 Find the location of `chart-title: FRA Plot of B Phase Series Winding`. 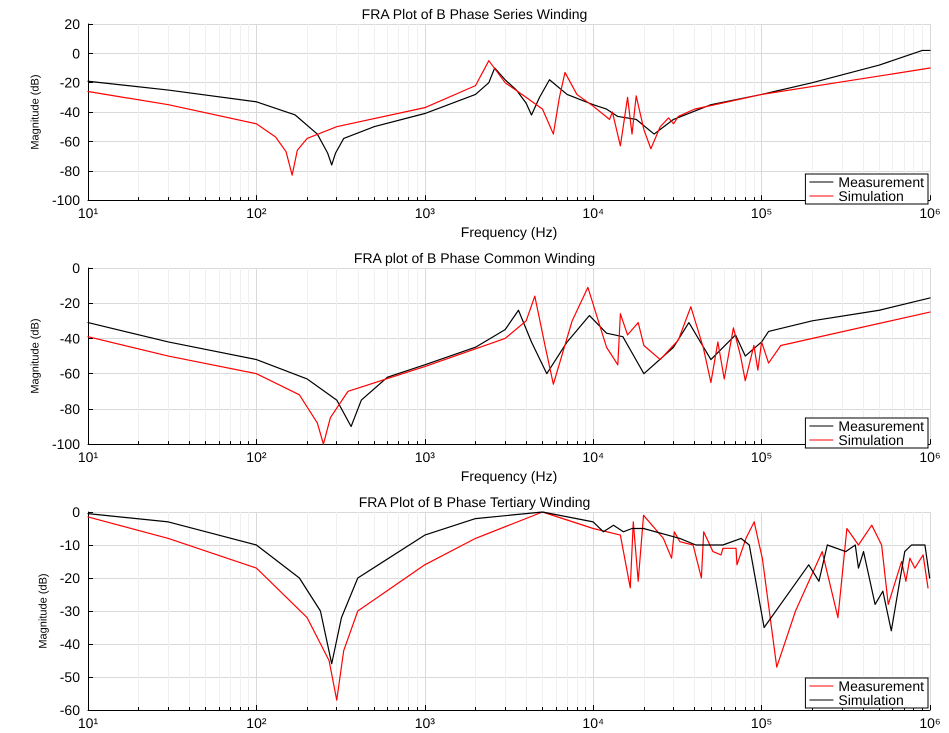

chart-title: FRA Plot of B Phase Series Winding is located at coordinates (475, 14).